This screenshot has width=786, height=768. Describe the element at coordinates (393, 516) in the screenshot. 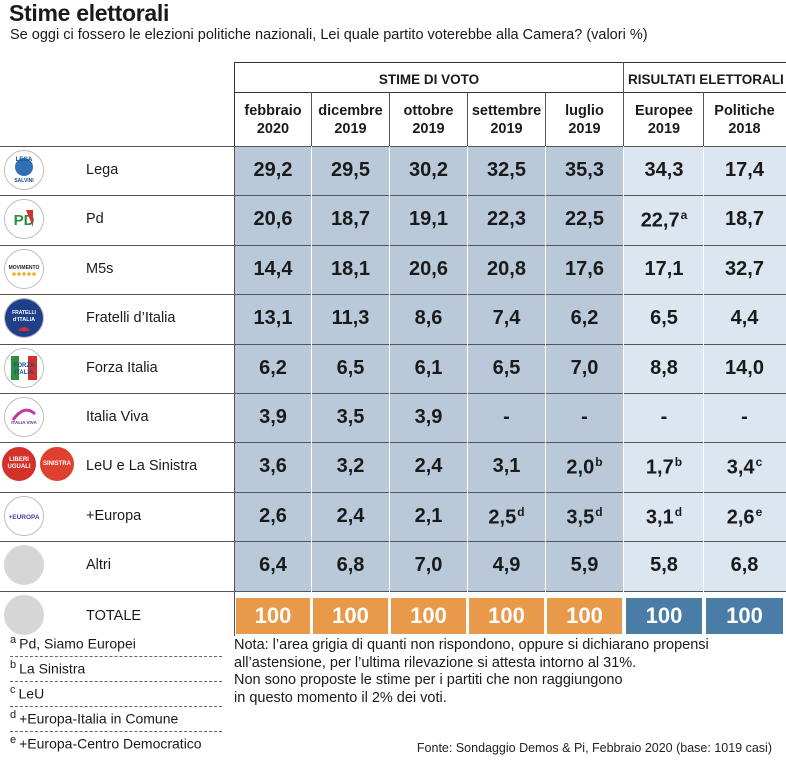

I see `table-row: +EUROPA +Europa 2,6 2,4 2,1 2,5d 3,5d 3,1d 2,6e` at that location.